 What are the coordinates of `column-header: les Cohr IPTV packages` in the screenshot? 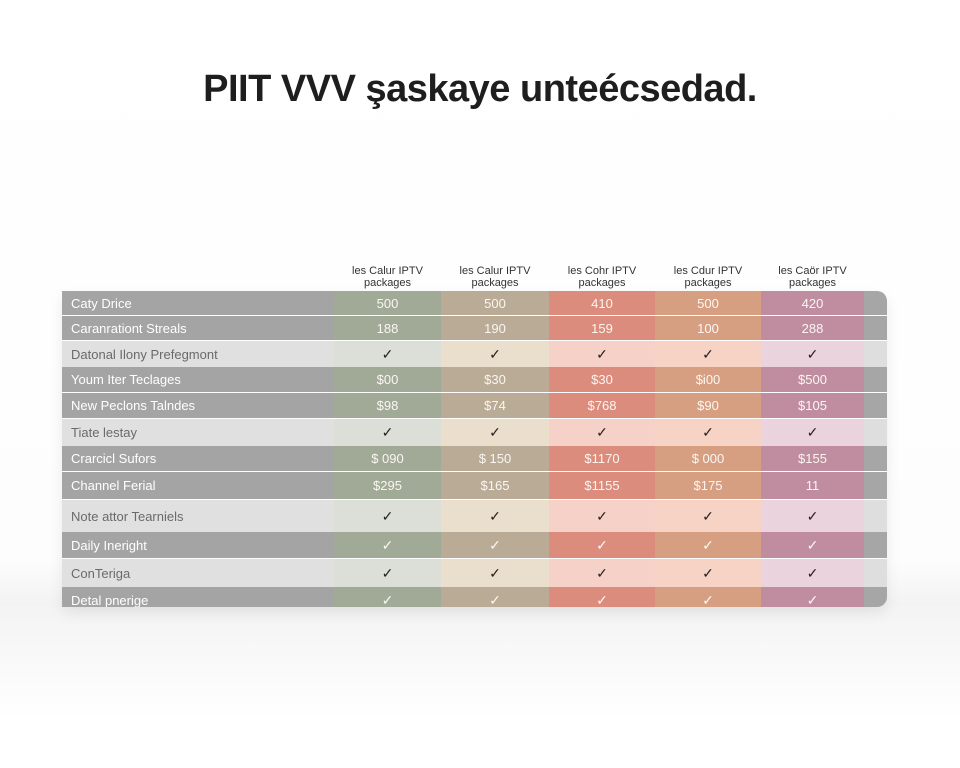 It's located at (602, 277).